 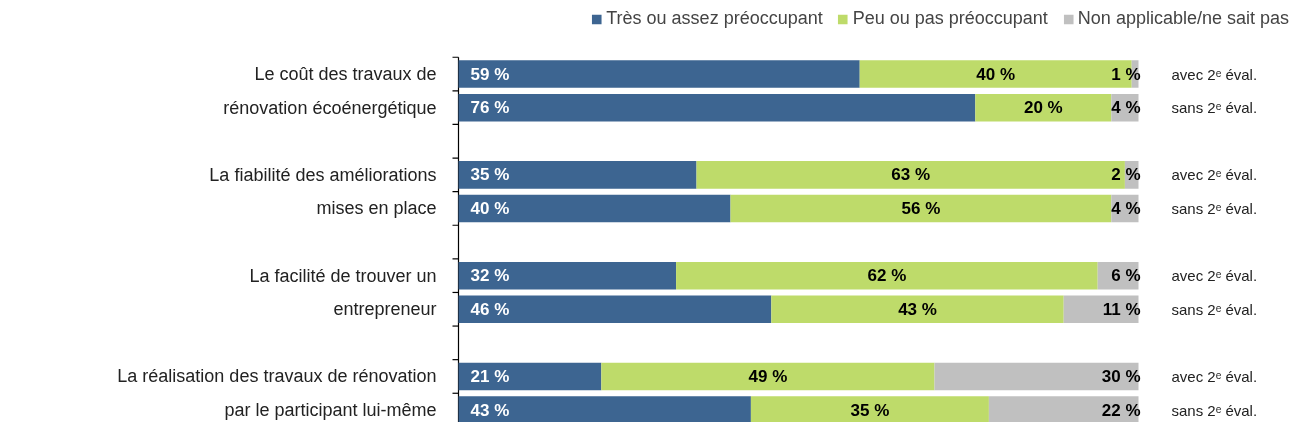 What do you see at coordinates (911, 175) in the screenshot?
I see `data-label: 63 %` at bounding box center [911, 175].